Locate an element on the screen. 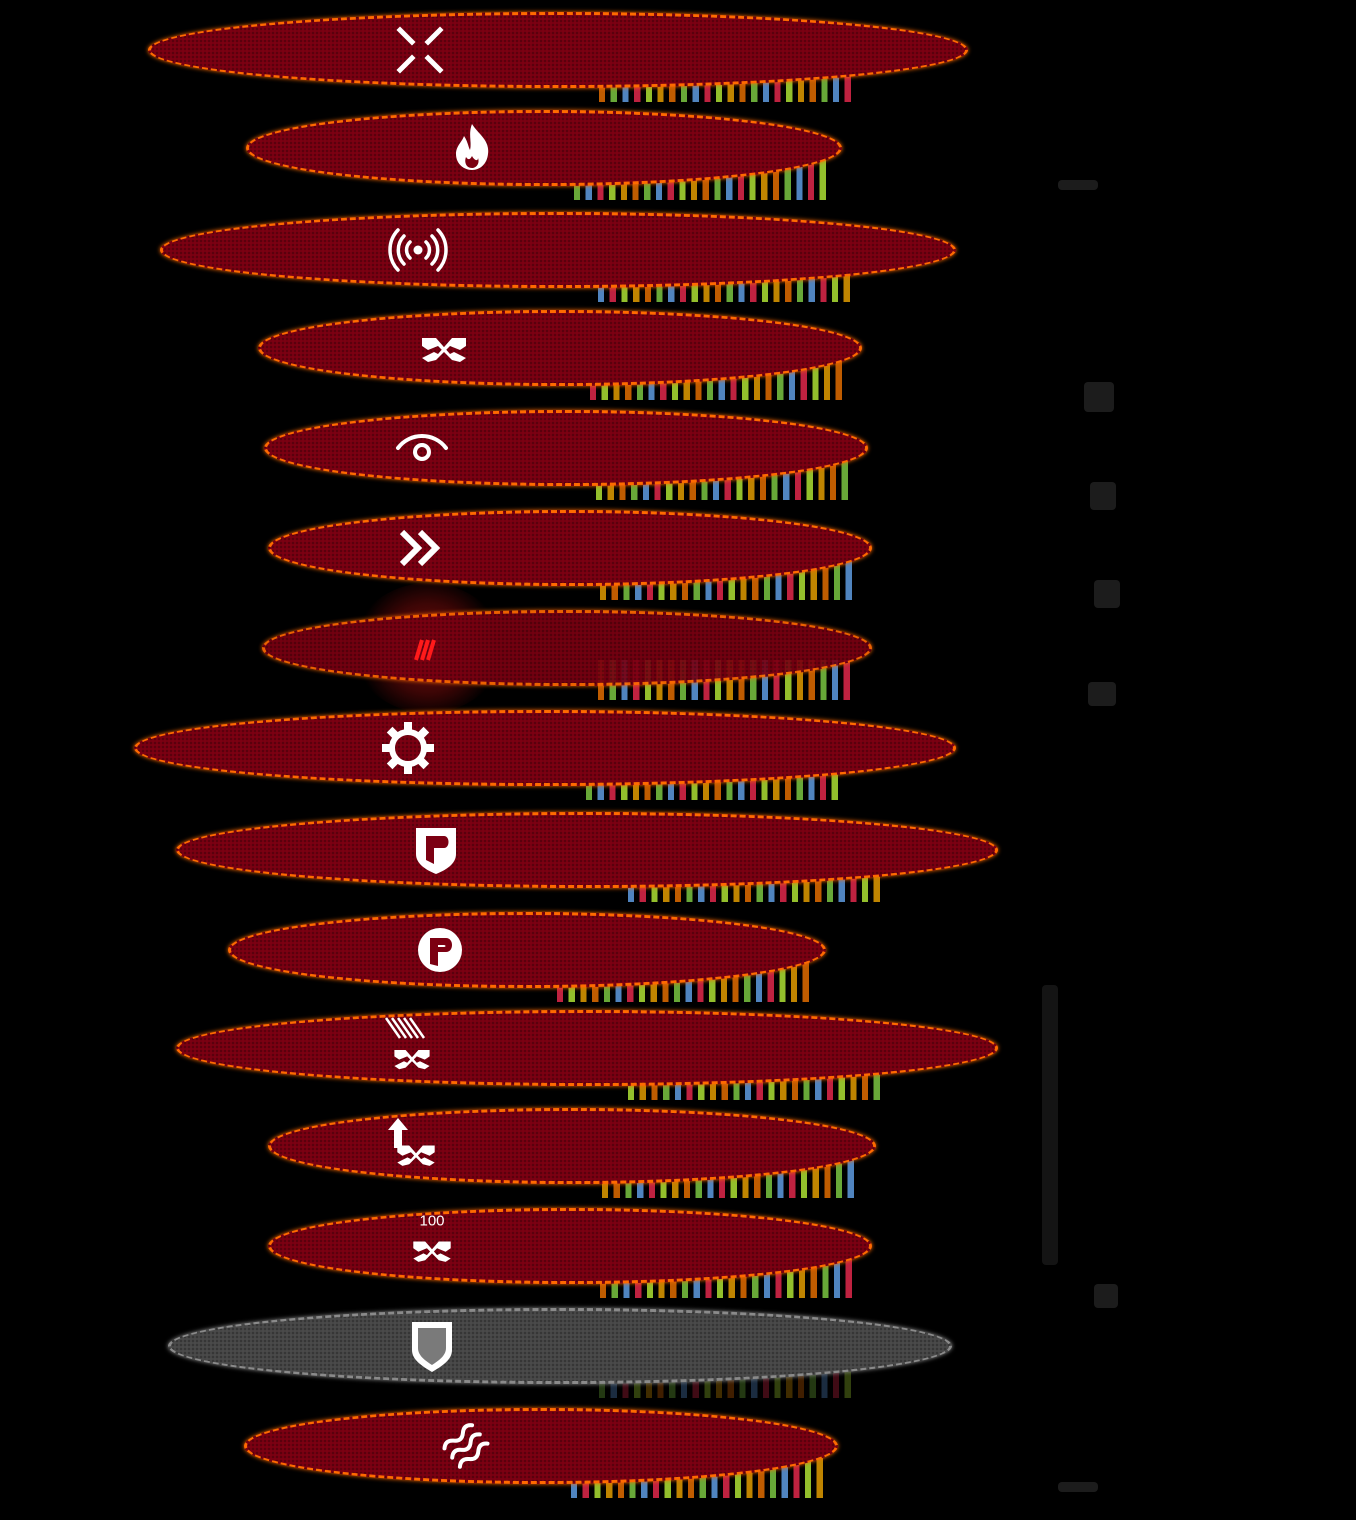 This screenshot has height=1520, width=1356. flame-icon is located at coordinates (472, 148).